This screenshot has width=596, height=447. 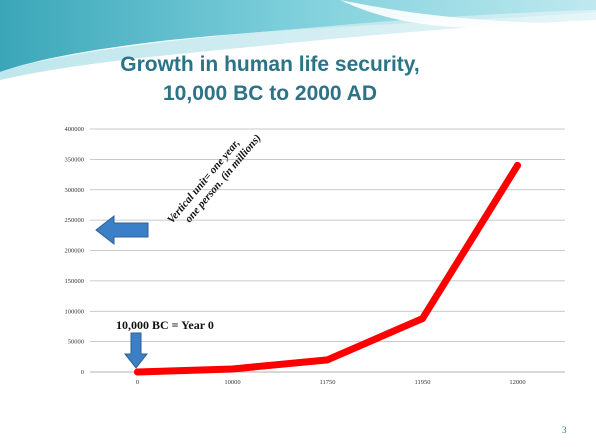 What do you see at coordinates (270, 64) in the screenshot?
I see `slide-title-line-1: Growth in human life security,` at bounding box center [270, 64].